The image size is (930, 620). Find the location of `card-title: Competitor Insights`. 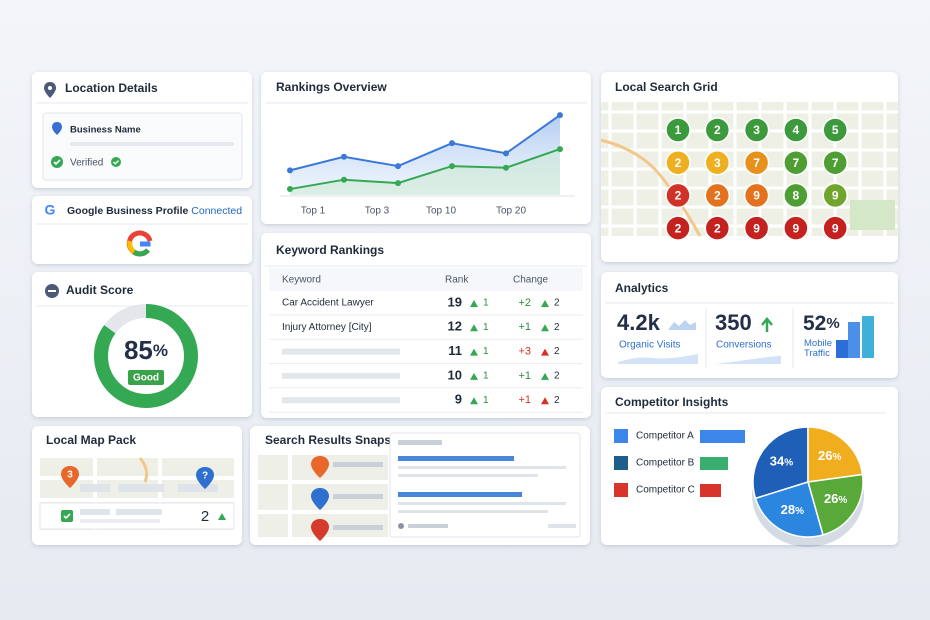

card-title: Competitor Insights is located at coordinates (672, 402).